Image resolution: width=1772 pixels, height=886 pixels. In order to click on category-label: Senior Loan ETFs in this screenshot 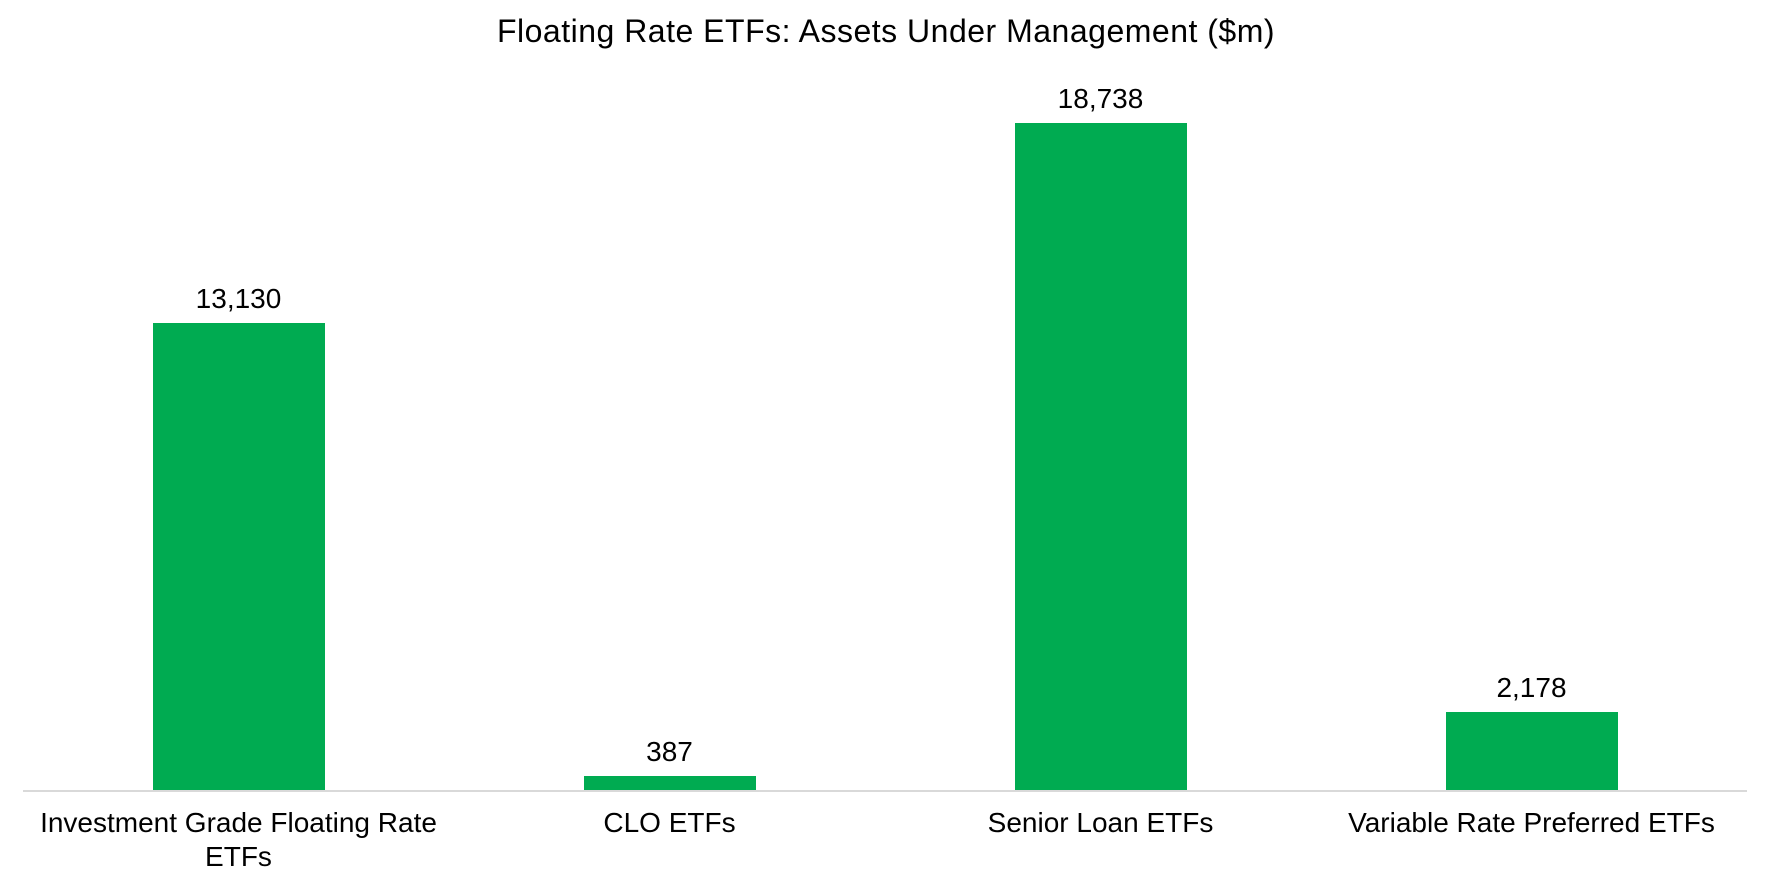, I will do `click(1100, 822)`.